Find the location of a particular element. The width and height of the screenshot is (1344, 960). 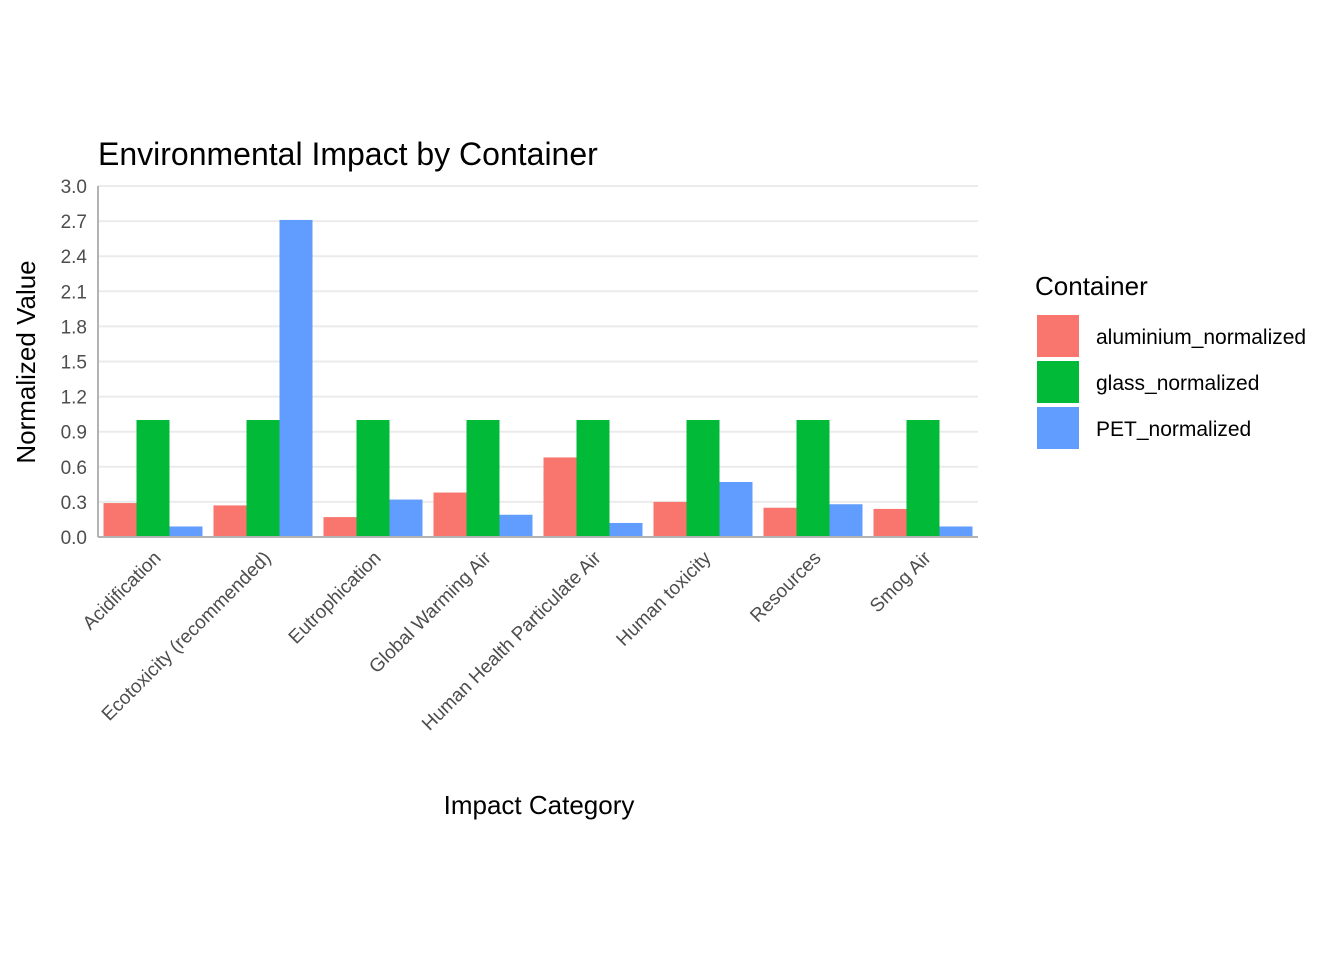

y-tick-label: 2.7 is located at coordinates (74, 222).